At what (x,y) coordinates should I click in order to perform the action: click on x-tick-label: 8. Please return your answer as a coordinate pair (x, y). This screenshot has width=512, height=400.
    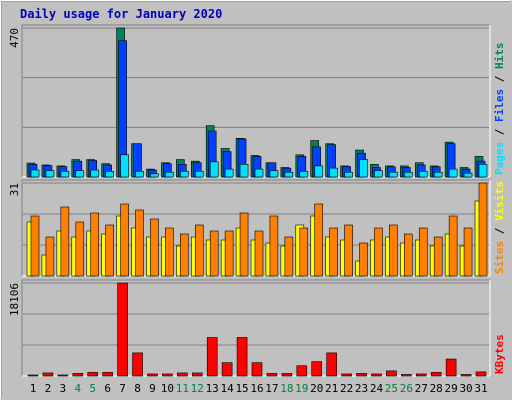
    Looking at the image, I should click on (137, 388).